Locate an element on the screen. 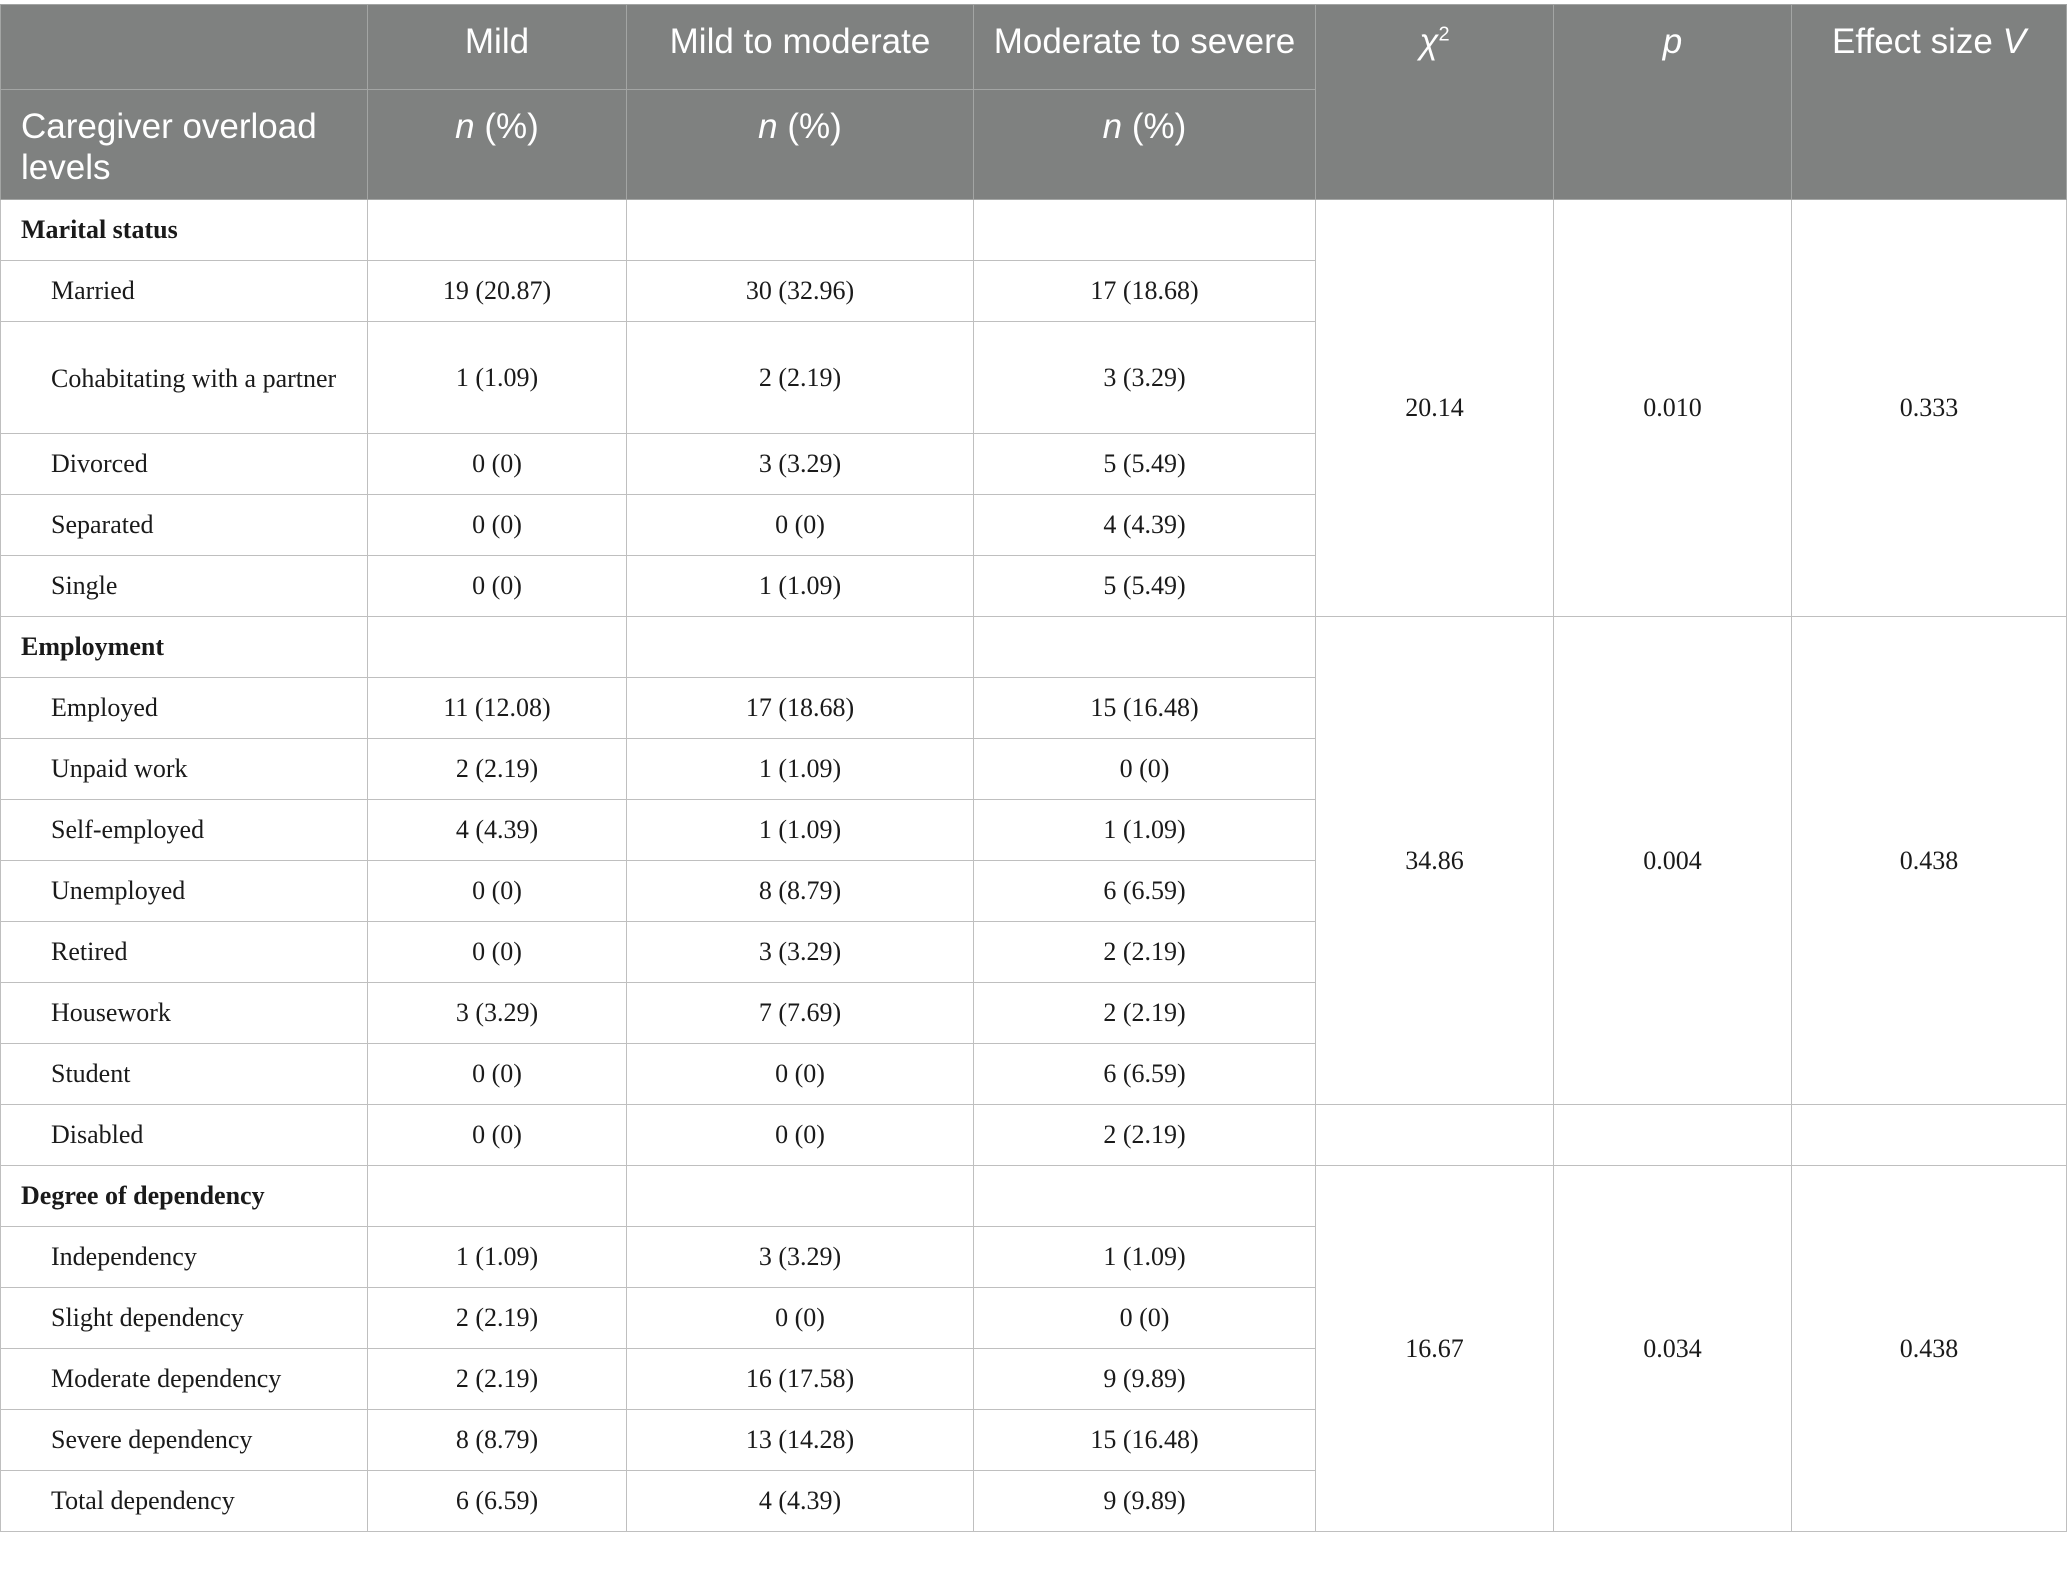 This screenshot has height=1582, width=2068. header-n-pct-ms: n (%) is located at coordinates (1144, 144).